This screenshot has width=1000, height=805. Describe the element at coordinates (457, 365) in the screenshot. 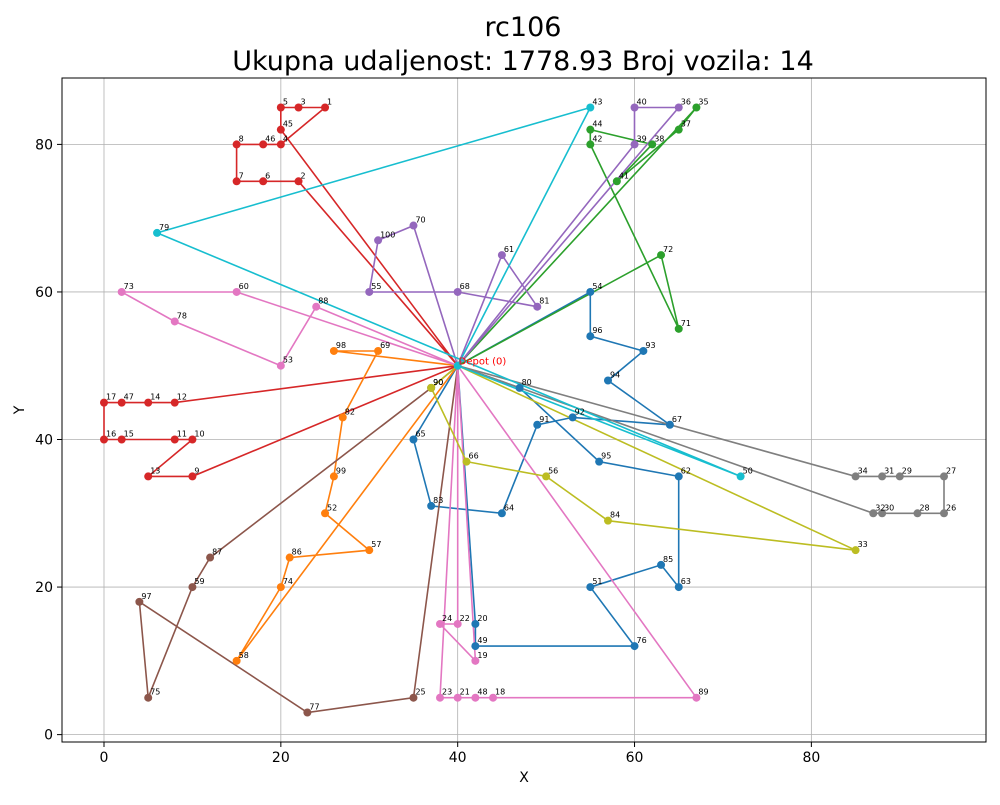

I see `depot-point` at that location.